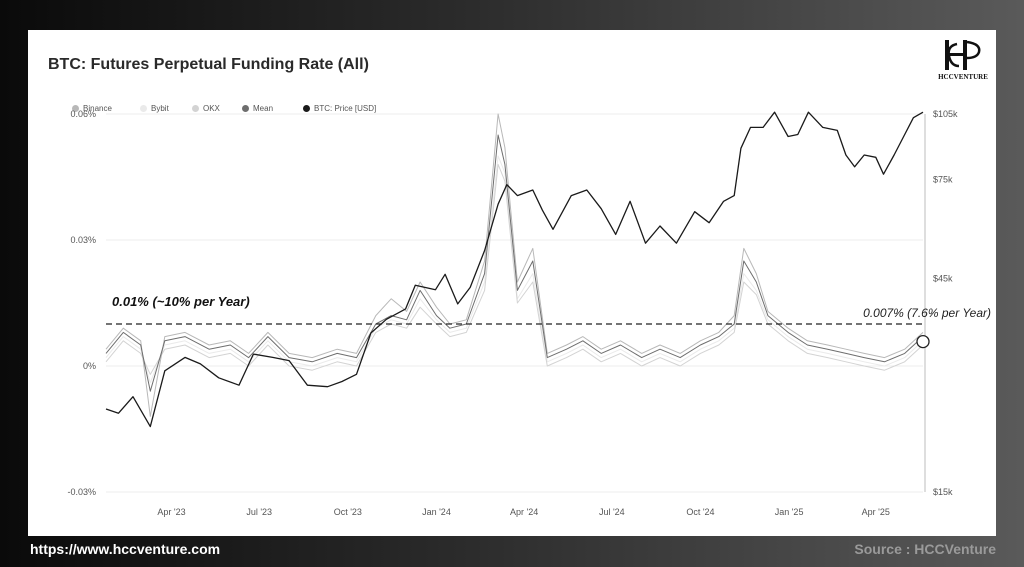  Describe the element at coordinates (348, 512) in the screenshot. I see `x-tick-label: Oct '23` at that location.